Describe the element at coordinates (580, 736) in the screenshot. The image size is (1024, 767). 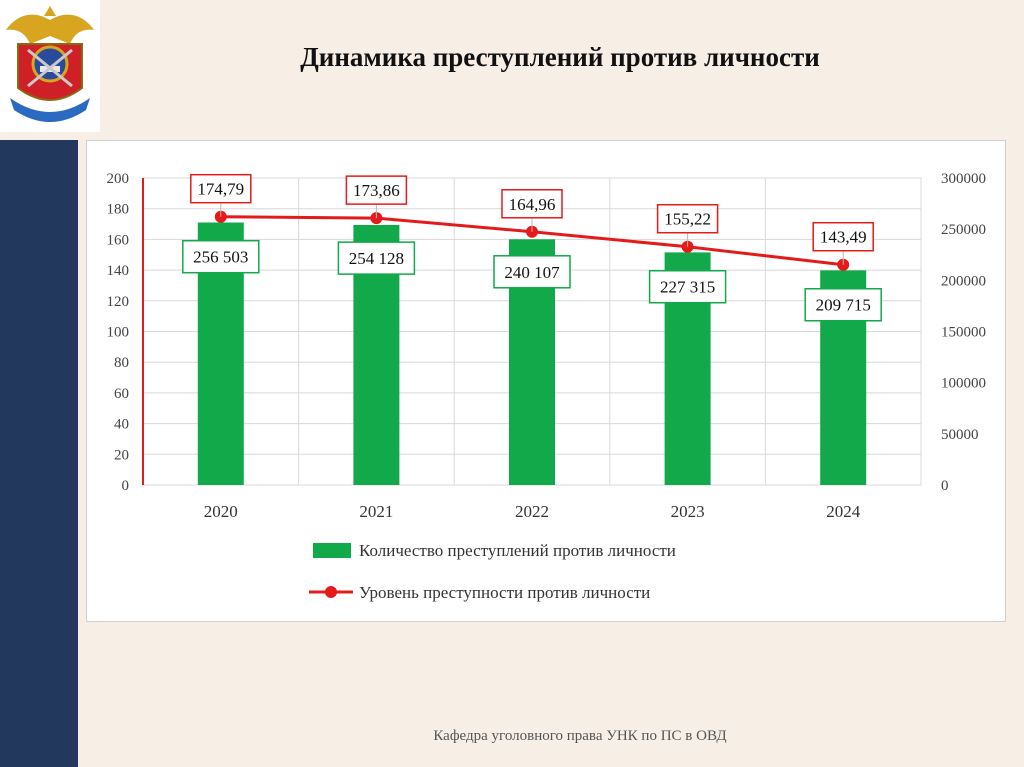
I see `footer-text: Кафедра уголовного права УНК по ПС в ОВД` at that location.